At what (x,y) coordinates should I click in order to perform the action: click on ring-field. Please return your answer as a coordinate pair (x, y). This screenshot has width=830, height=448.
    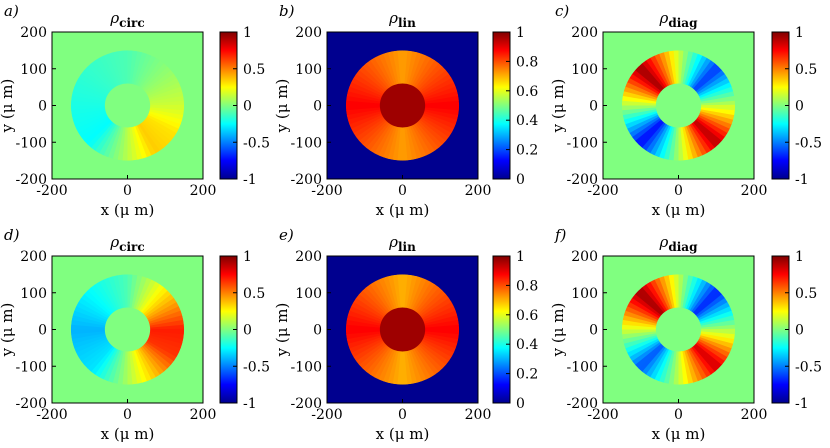
    Looking at the image, I should click on (127, 329).